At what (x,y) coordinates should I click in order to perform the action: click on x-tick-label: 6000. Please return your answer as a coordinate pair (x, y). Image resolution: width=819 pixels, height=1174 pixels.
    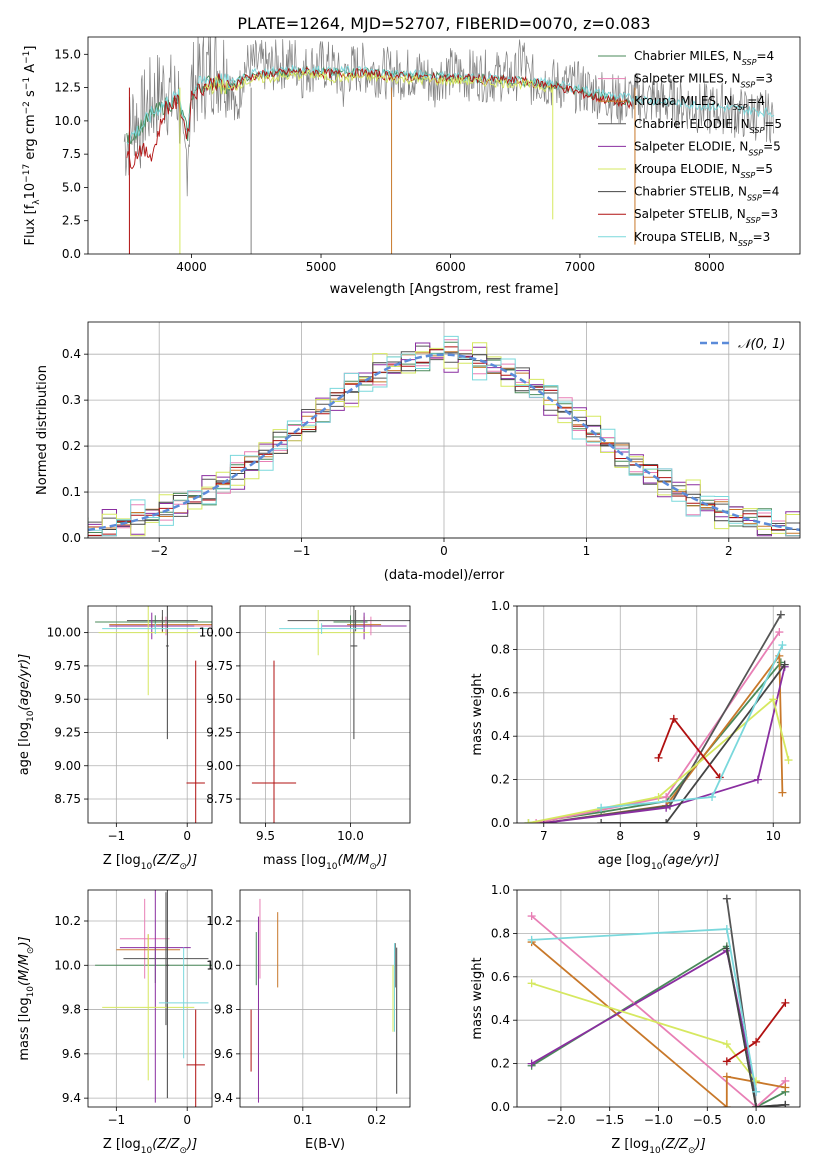
    Looking at the image, I should click on (450, 267).